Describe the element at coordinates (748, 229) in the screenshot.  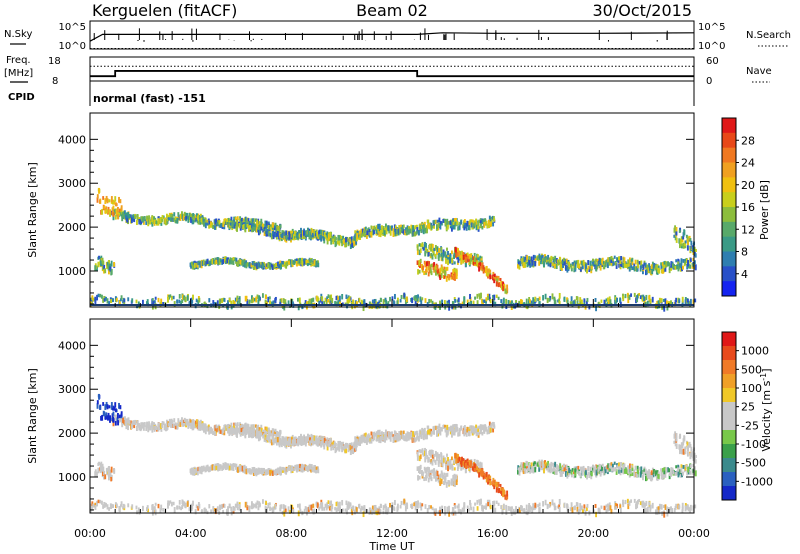
I see `power-colorbar-tick-label: 12` at that location.